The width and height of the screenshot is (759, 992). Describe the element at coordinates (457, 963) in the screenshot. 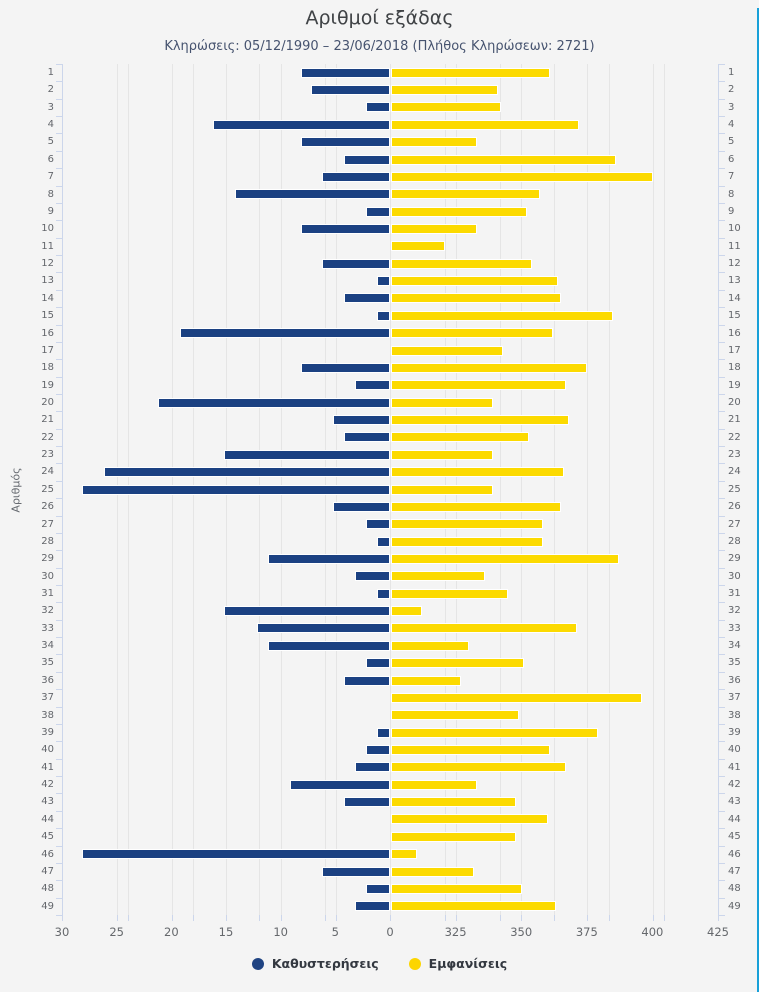

I see `legend-item-appearances: Εμφανίσεις` at that location.